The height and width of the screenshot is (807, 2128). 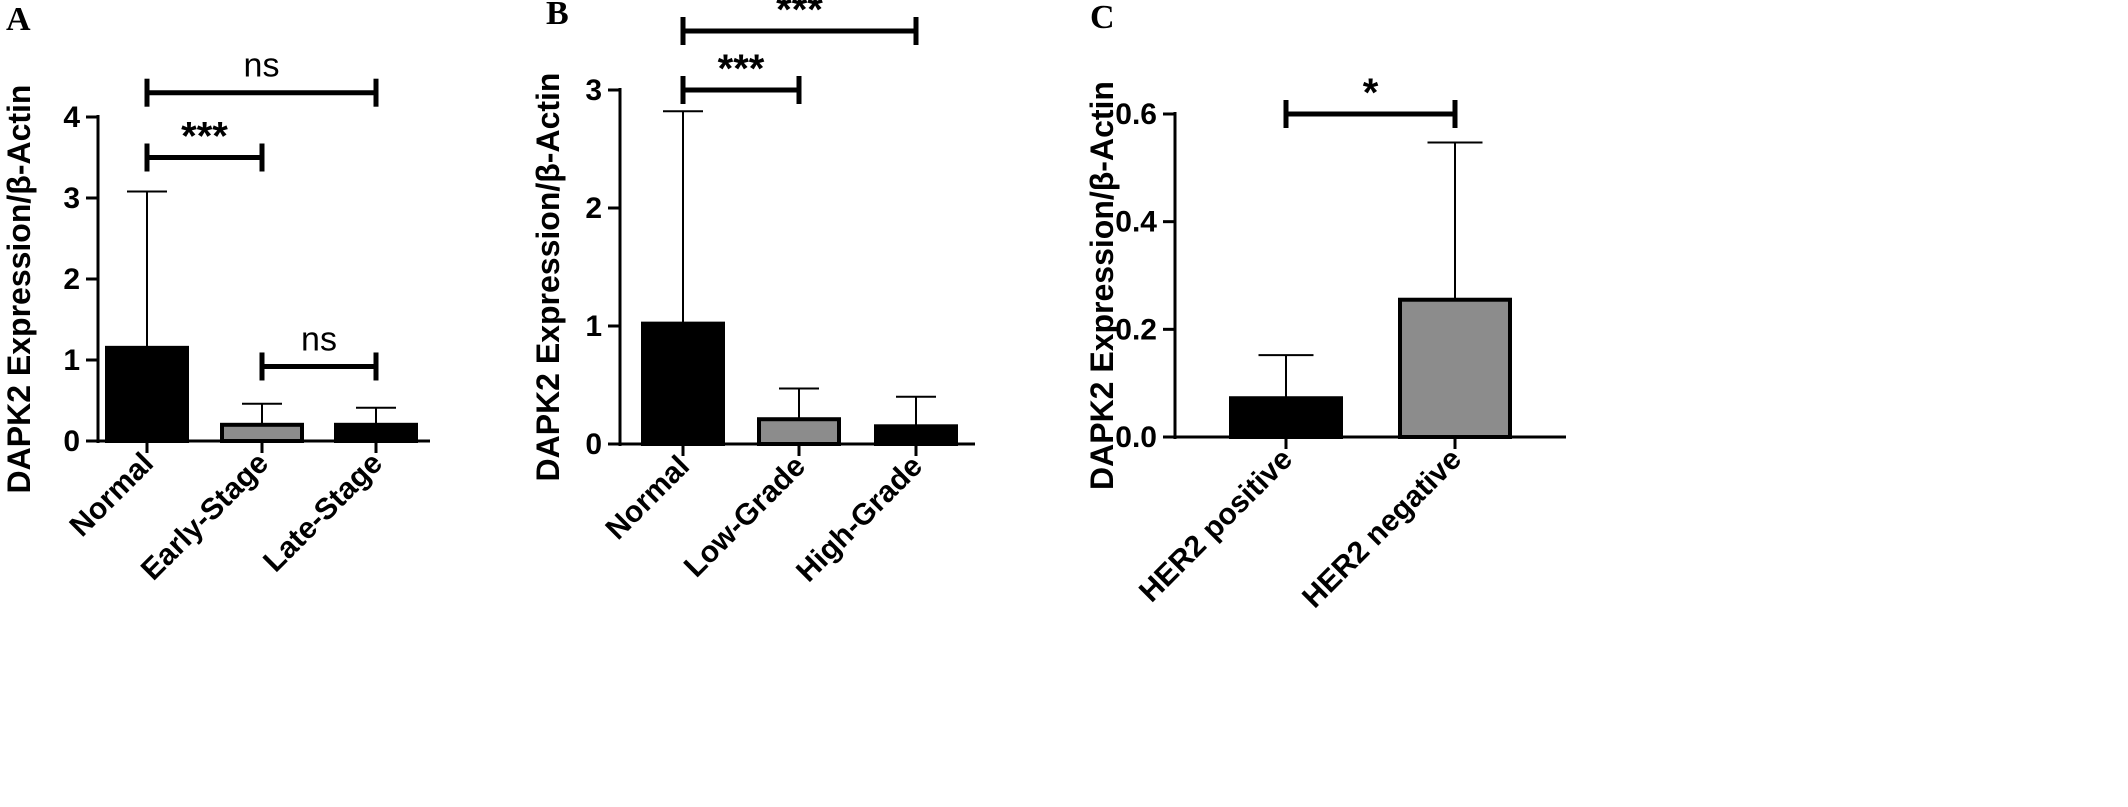 What do you see at coordinates (1136, 437) in the screenshot?
I see `y-tick-label: 0.0` at bounding box center [1136, 437].